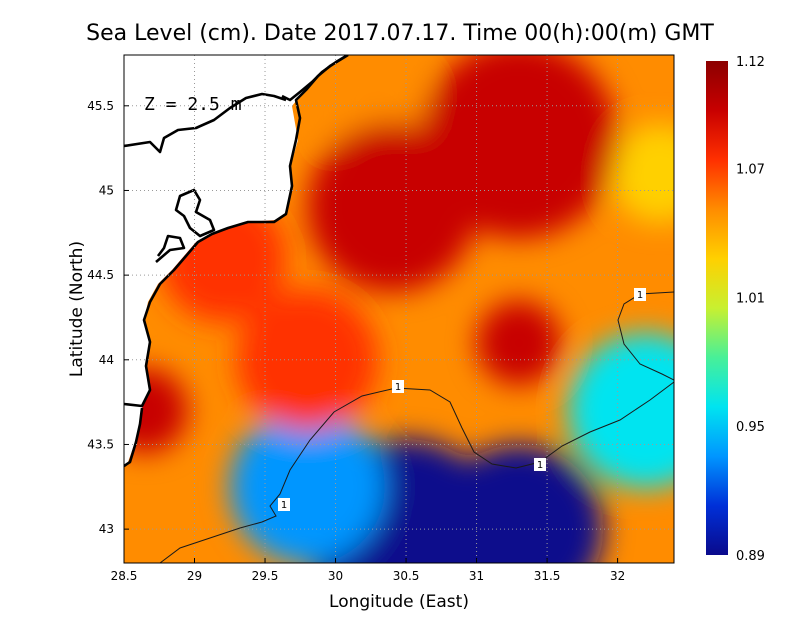 Image resolution: width=800 pixels, height=618 pixels. What do you see at coordinates (77, 309) in the screenshot?
I see `y-axis-label: Latitude (North)` at bounding box center [77, 309].